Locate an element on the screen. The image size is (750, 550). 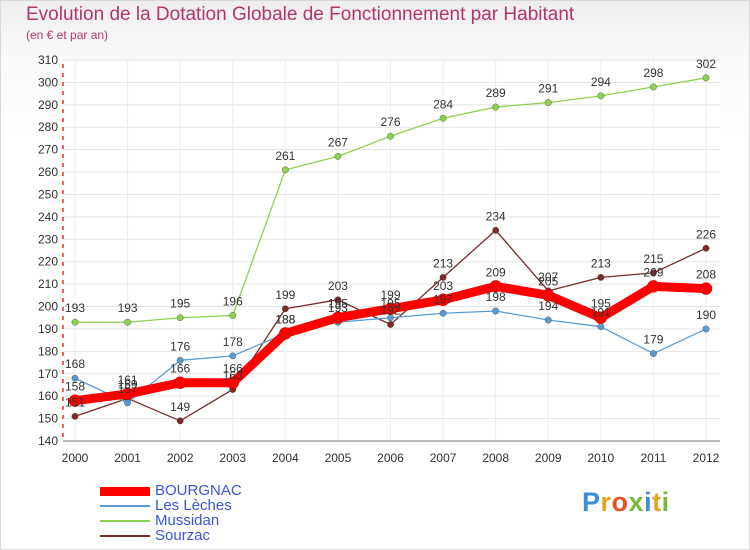
logo-letter: x is located at coordinates (636, 502).